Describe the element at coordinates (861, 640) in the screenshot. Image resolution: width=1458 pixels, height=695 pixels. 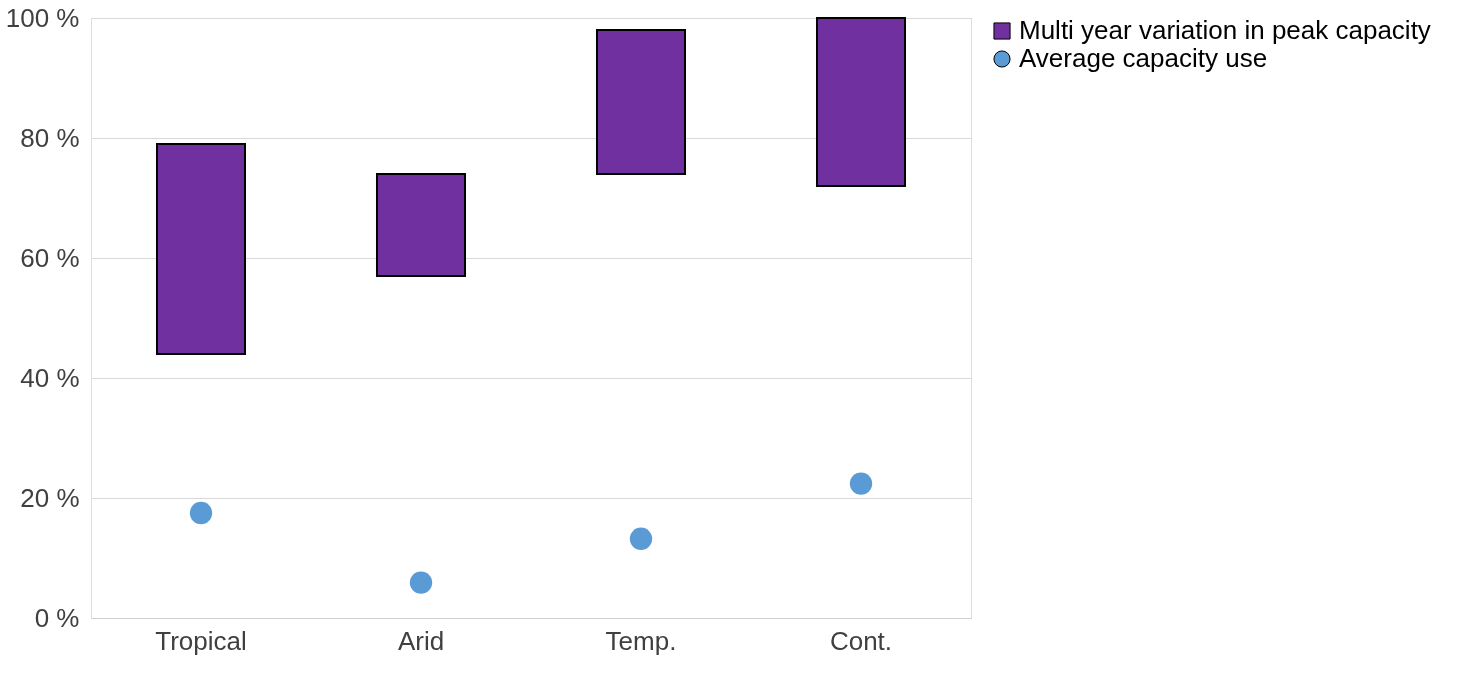
I see `x-tick-label: Cont.` at that location.